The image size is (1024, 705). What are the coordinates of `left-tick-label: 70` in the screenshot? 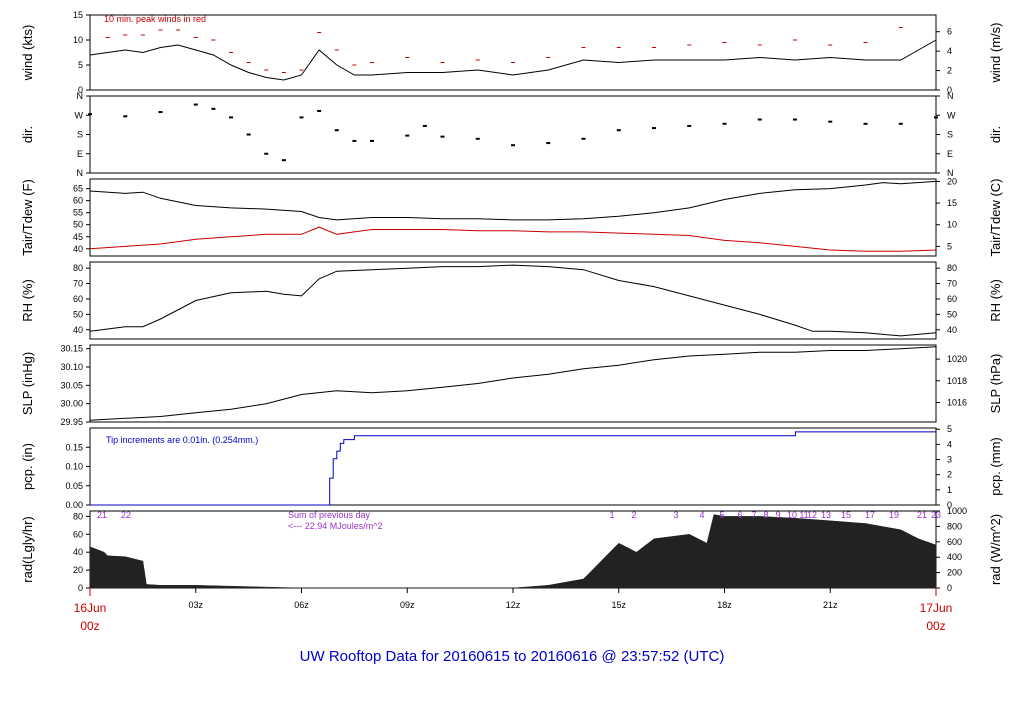 It's located at (78, 284).